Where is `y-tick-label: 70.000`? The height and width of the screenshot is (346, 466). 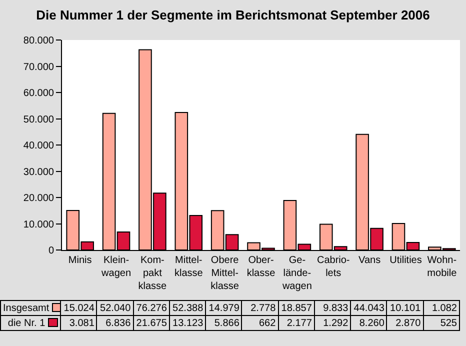 y-tick-label: 70.000 is located at coordinates (38, 67).